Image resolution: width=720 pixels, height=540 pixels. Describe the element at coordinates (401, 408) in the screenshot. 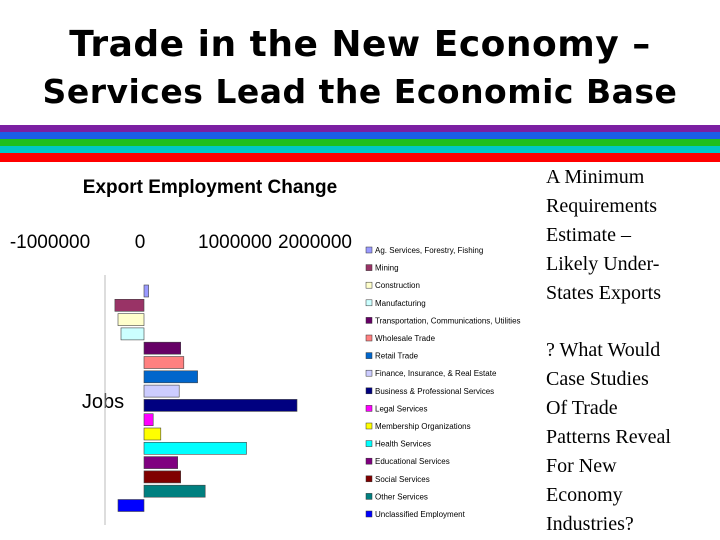

I see `legend-label: Legal Services` at that location.